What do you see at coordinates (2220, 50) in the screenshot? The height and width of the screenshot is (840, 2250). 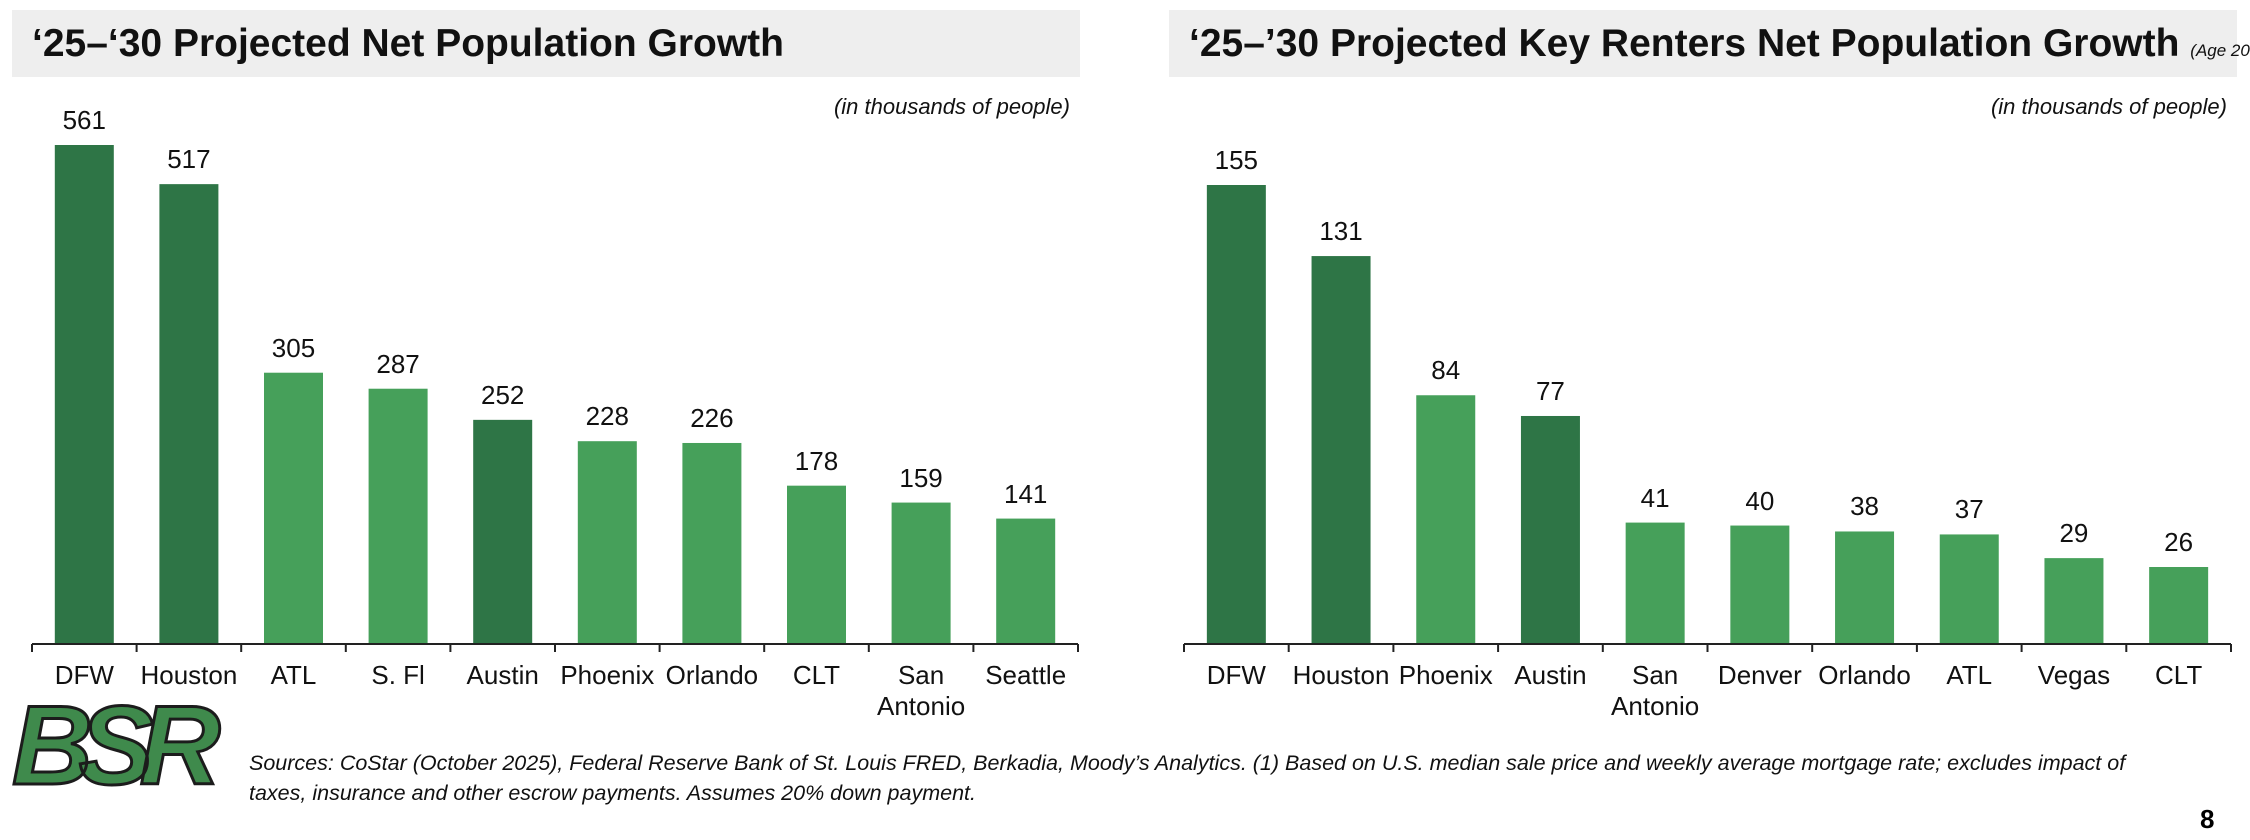 I see `title-note: (Age 20-34)` at bounding box center [2220, 50].